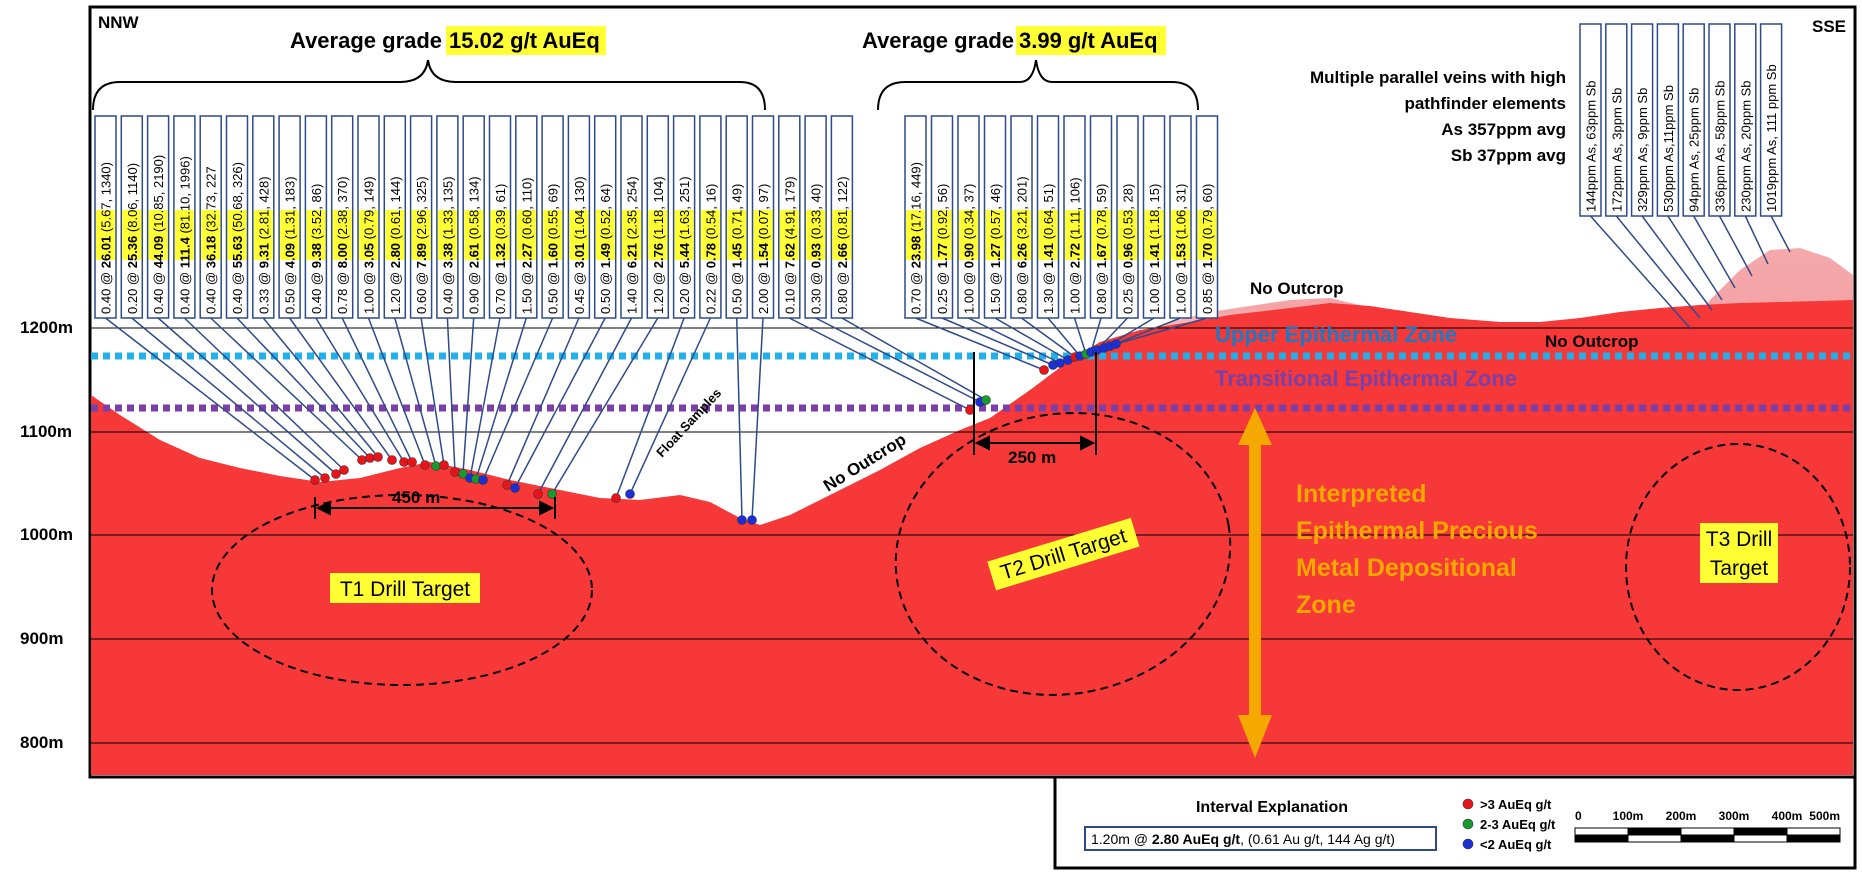 This screenshot has height=875, width=1862. Describe the element at coordinates (1694, 150) in the screenshot. I see `pathfinder-label: 94ppm As, 25ppm Sb` at that location.